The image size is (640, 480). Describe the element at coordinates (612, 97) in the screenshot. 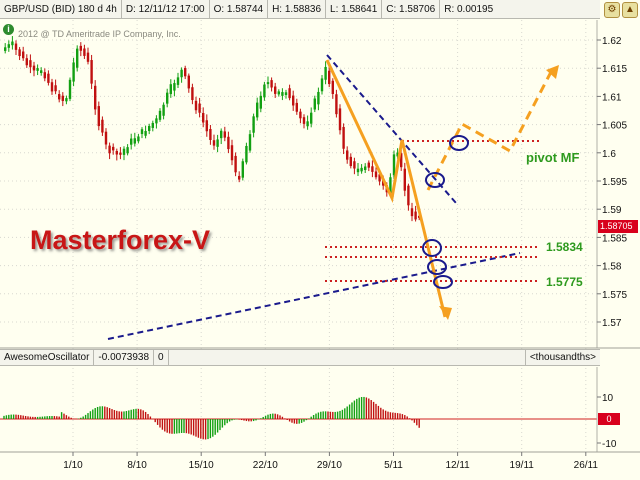

I see `price-tick-label: 1.61` at that location.